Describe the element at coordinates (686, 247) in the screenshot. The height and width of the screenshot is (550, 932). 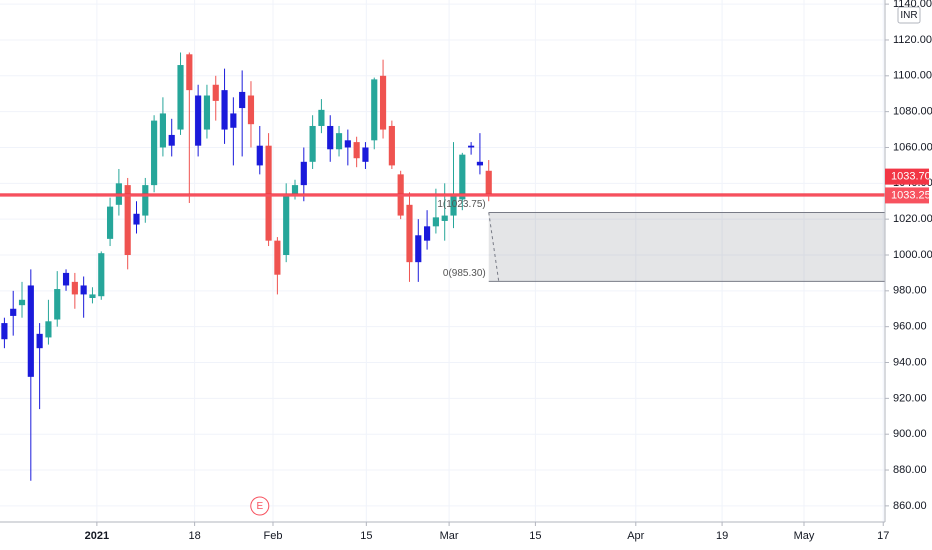
I see `fib-zone` at that location.